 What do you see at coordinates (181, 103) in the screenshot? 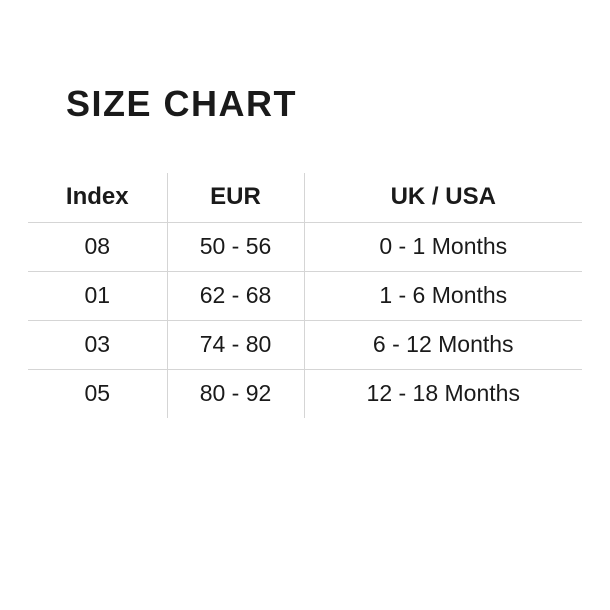
I see `page-title: SIZE CHART` at bounding box center [181, 103].